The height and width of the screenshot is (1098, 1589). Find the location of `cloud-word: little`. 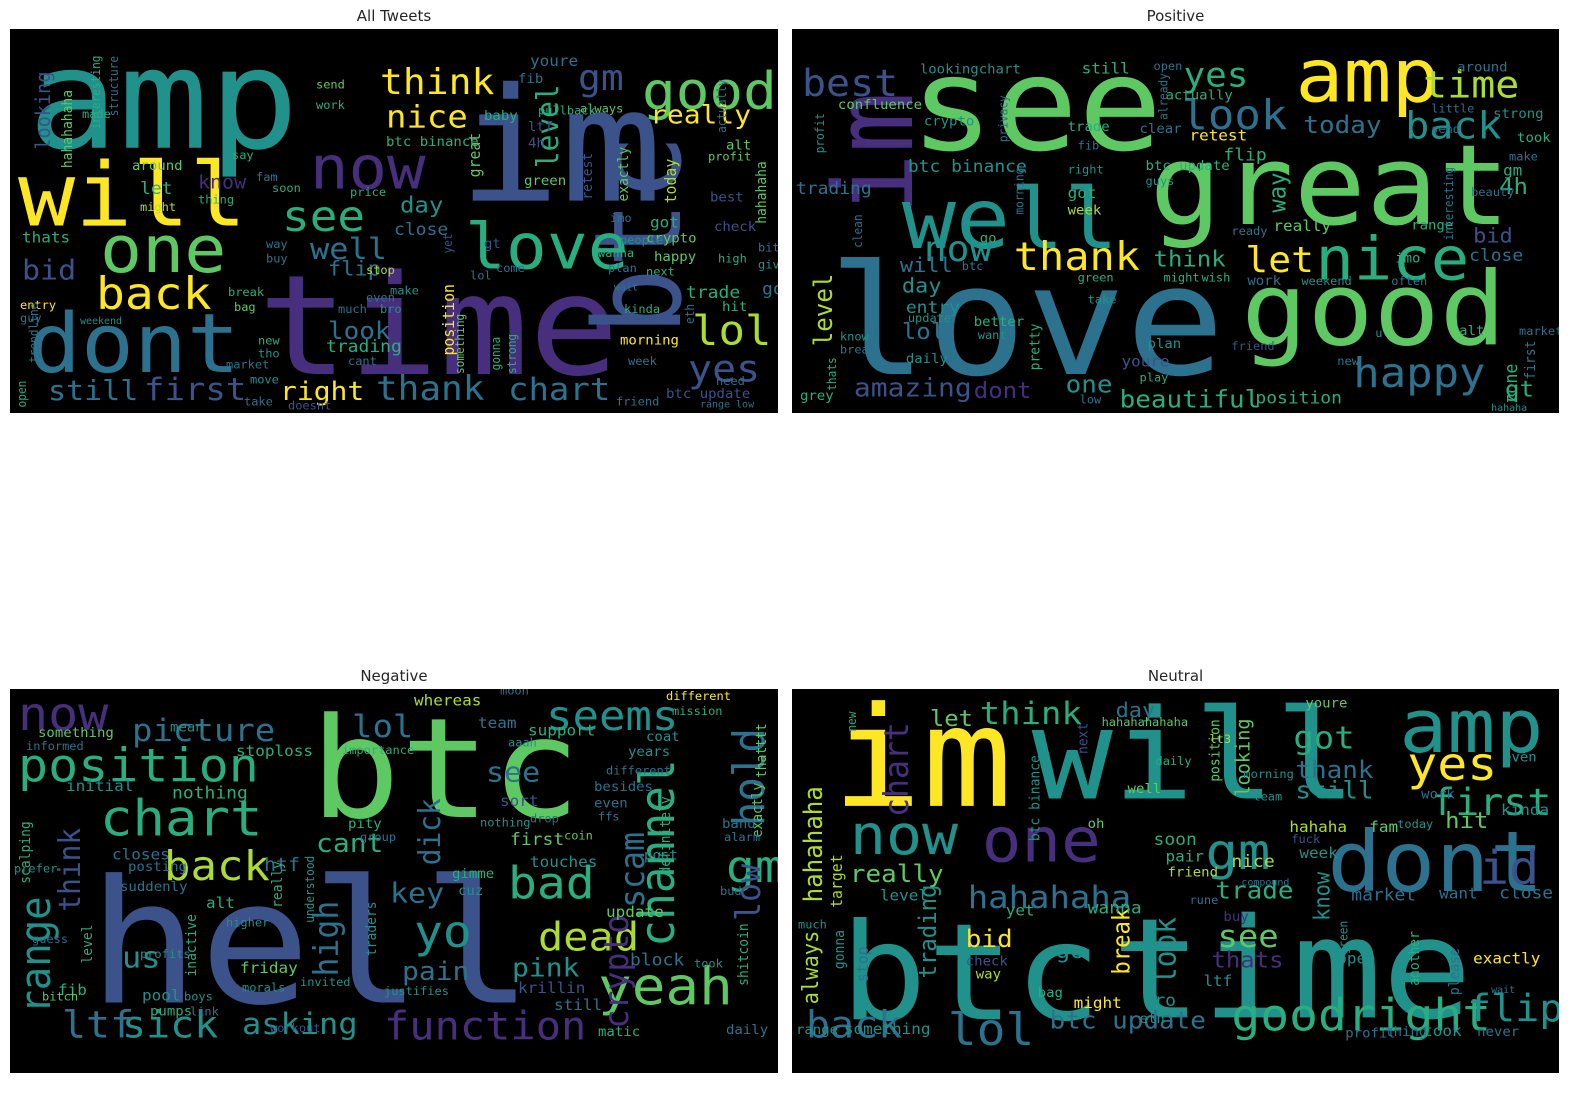

cloud-word: little is located at coordinates (1452, 108).